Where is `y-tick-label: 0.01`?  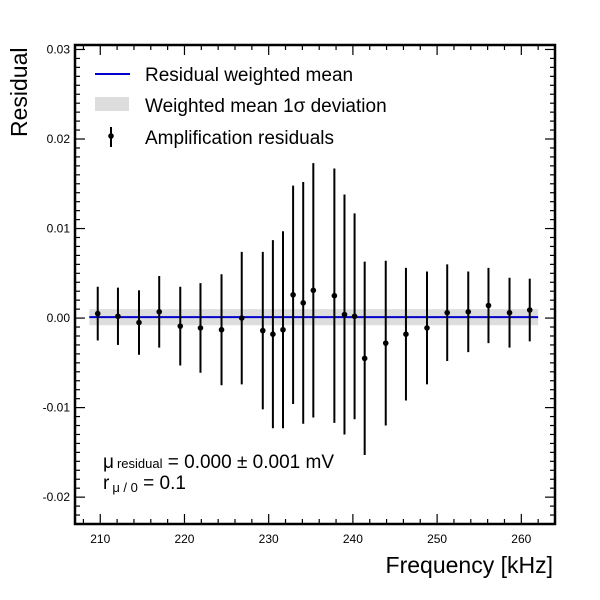 y-tick-label: 0.01 is located at coordinates (59, 229).